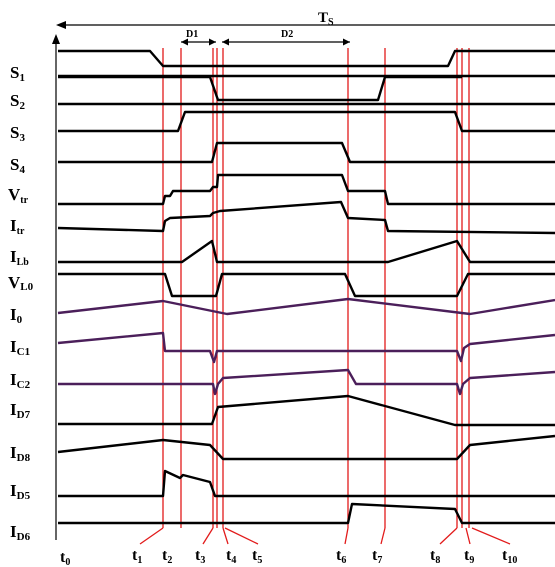 This screenshot has height=567, width=555. Describe the element at coordinates (21, 283) in the screenshot. I see `label-vl0: VL0` at that location.